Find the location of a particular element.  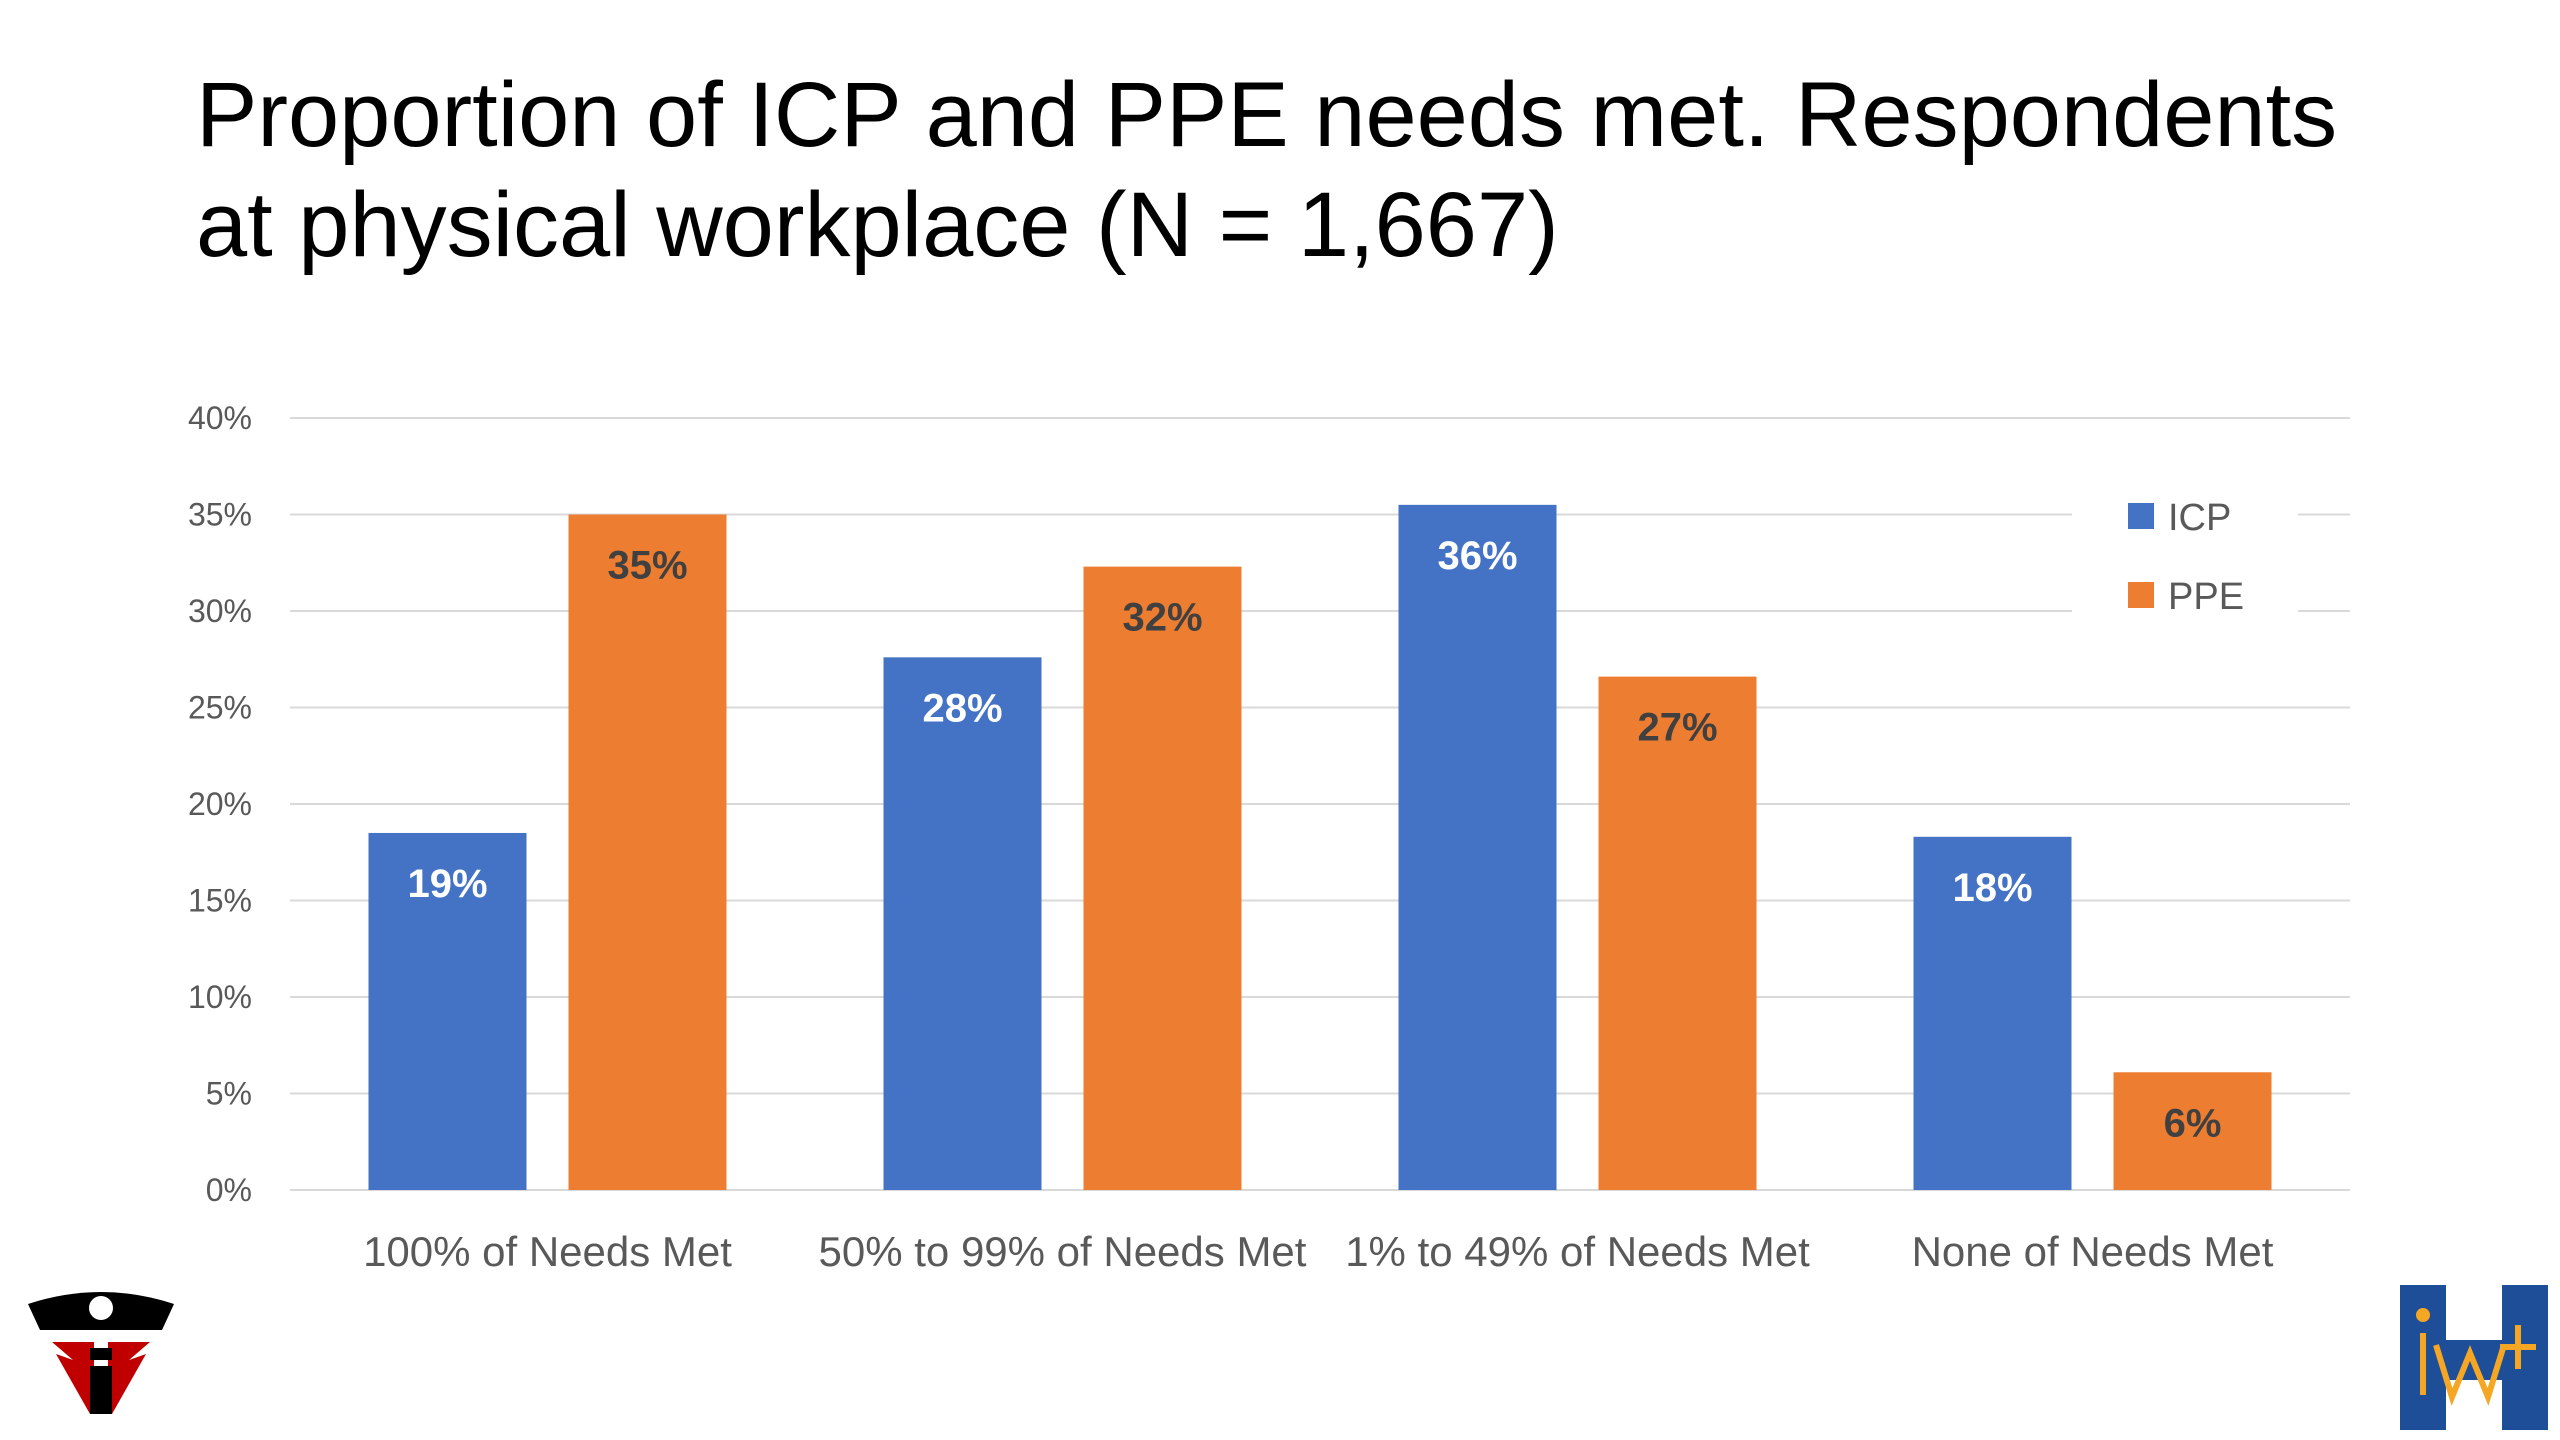

x-category-label: 50% to 99% of Needs Met is located at coordinates (1063, 1251).